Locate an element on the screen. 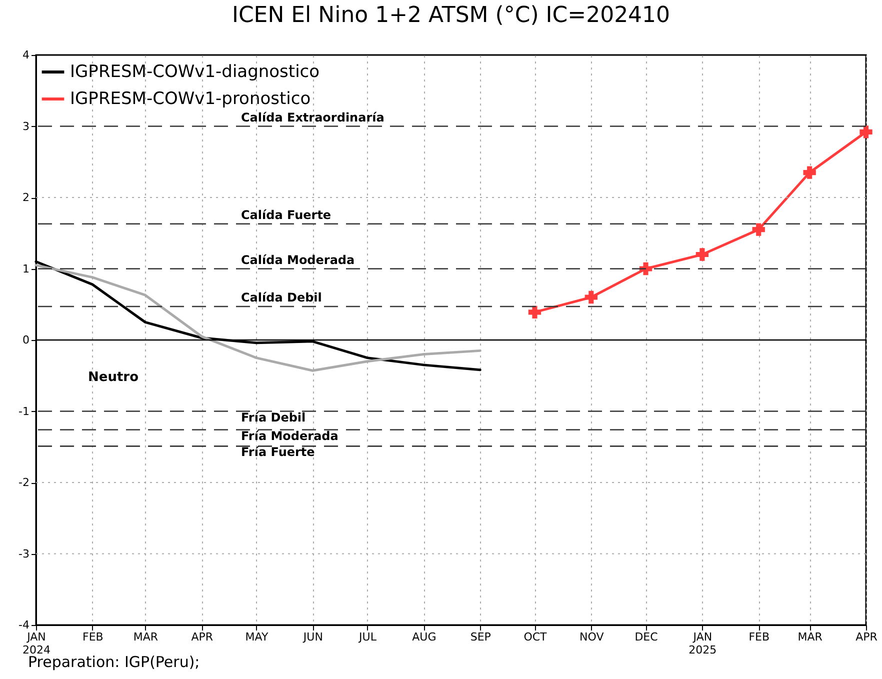 Image resolution: width=882 pixels, height=679 pixels. y-tick-label: 4 is located at coordinates (26, 55).